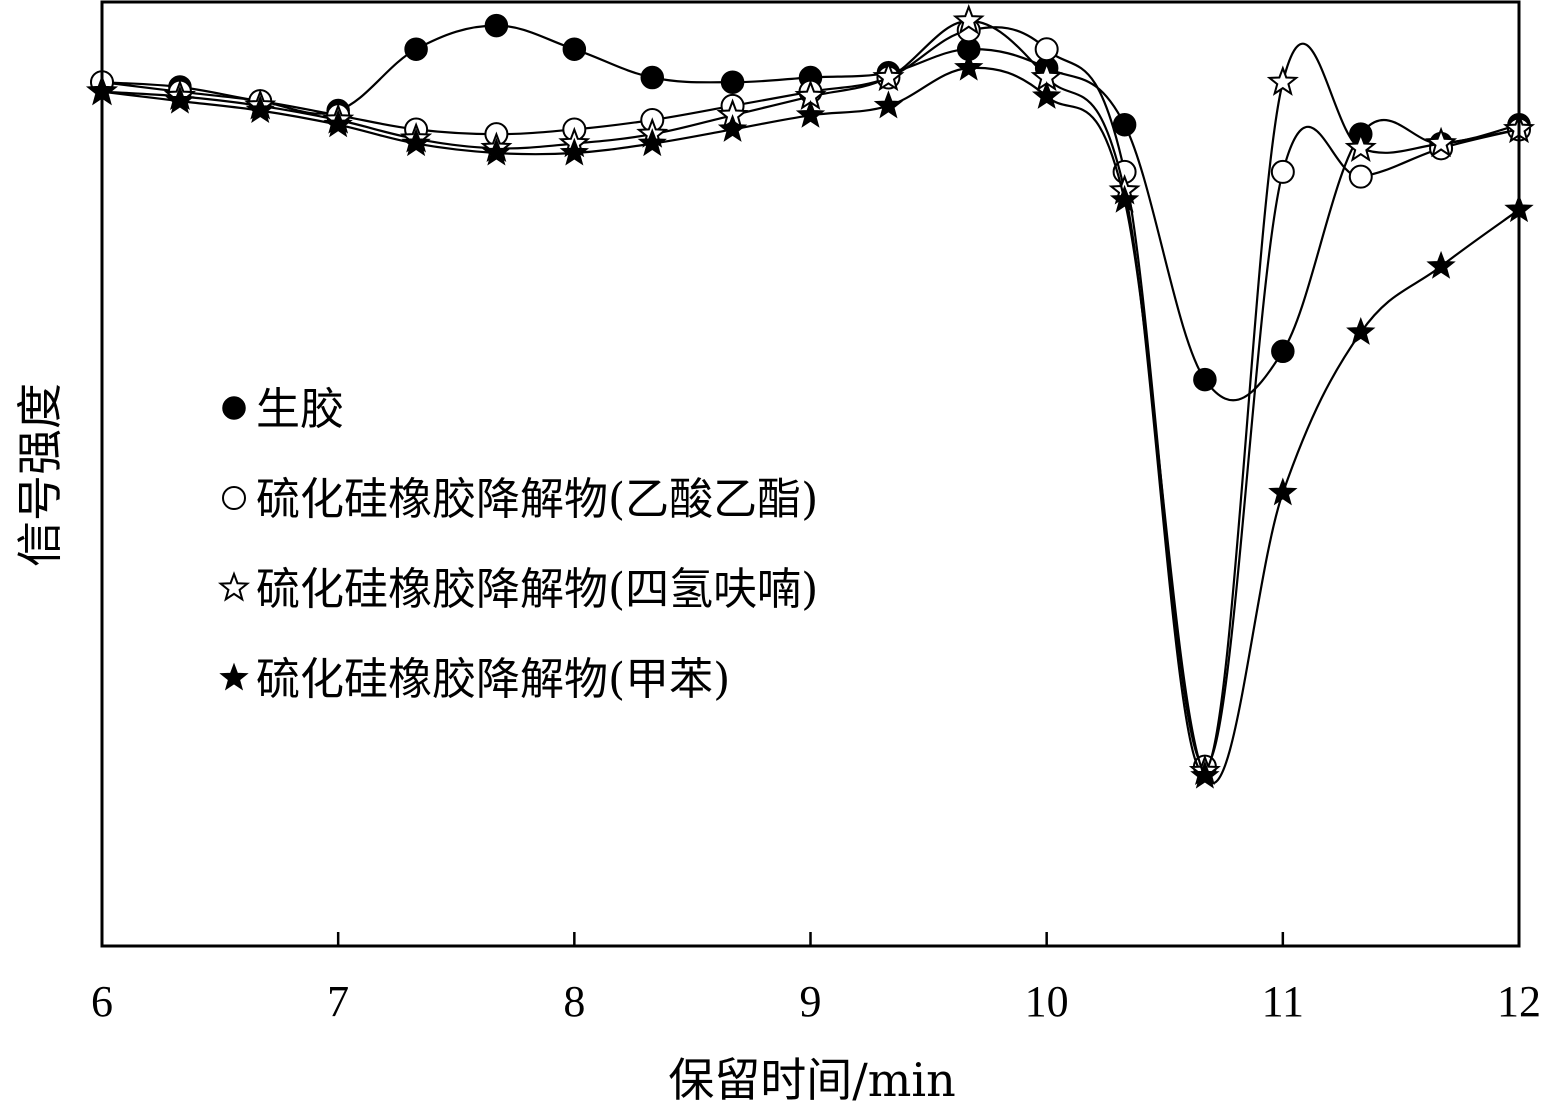 This screenshot has height=1117, width=1550. Describe the element at coordinates (1047, 1001) in the screenshot. I see `x-tick-label: 10` at that location.